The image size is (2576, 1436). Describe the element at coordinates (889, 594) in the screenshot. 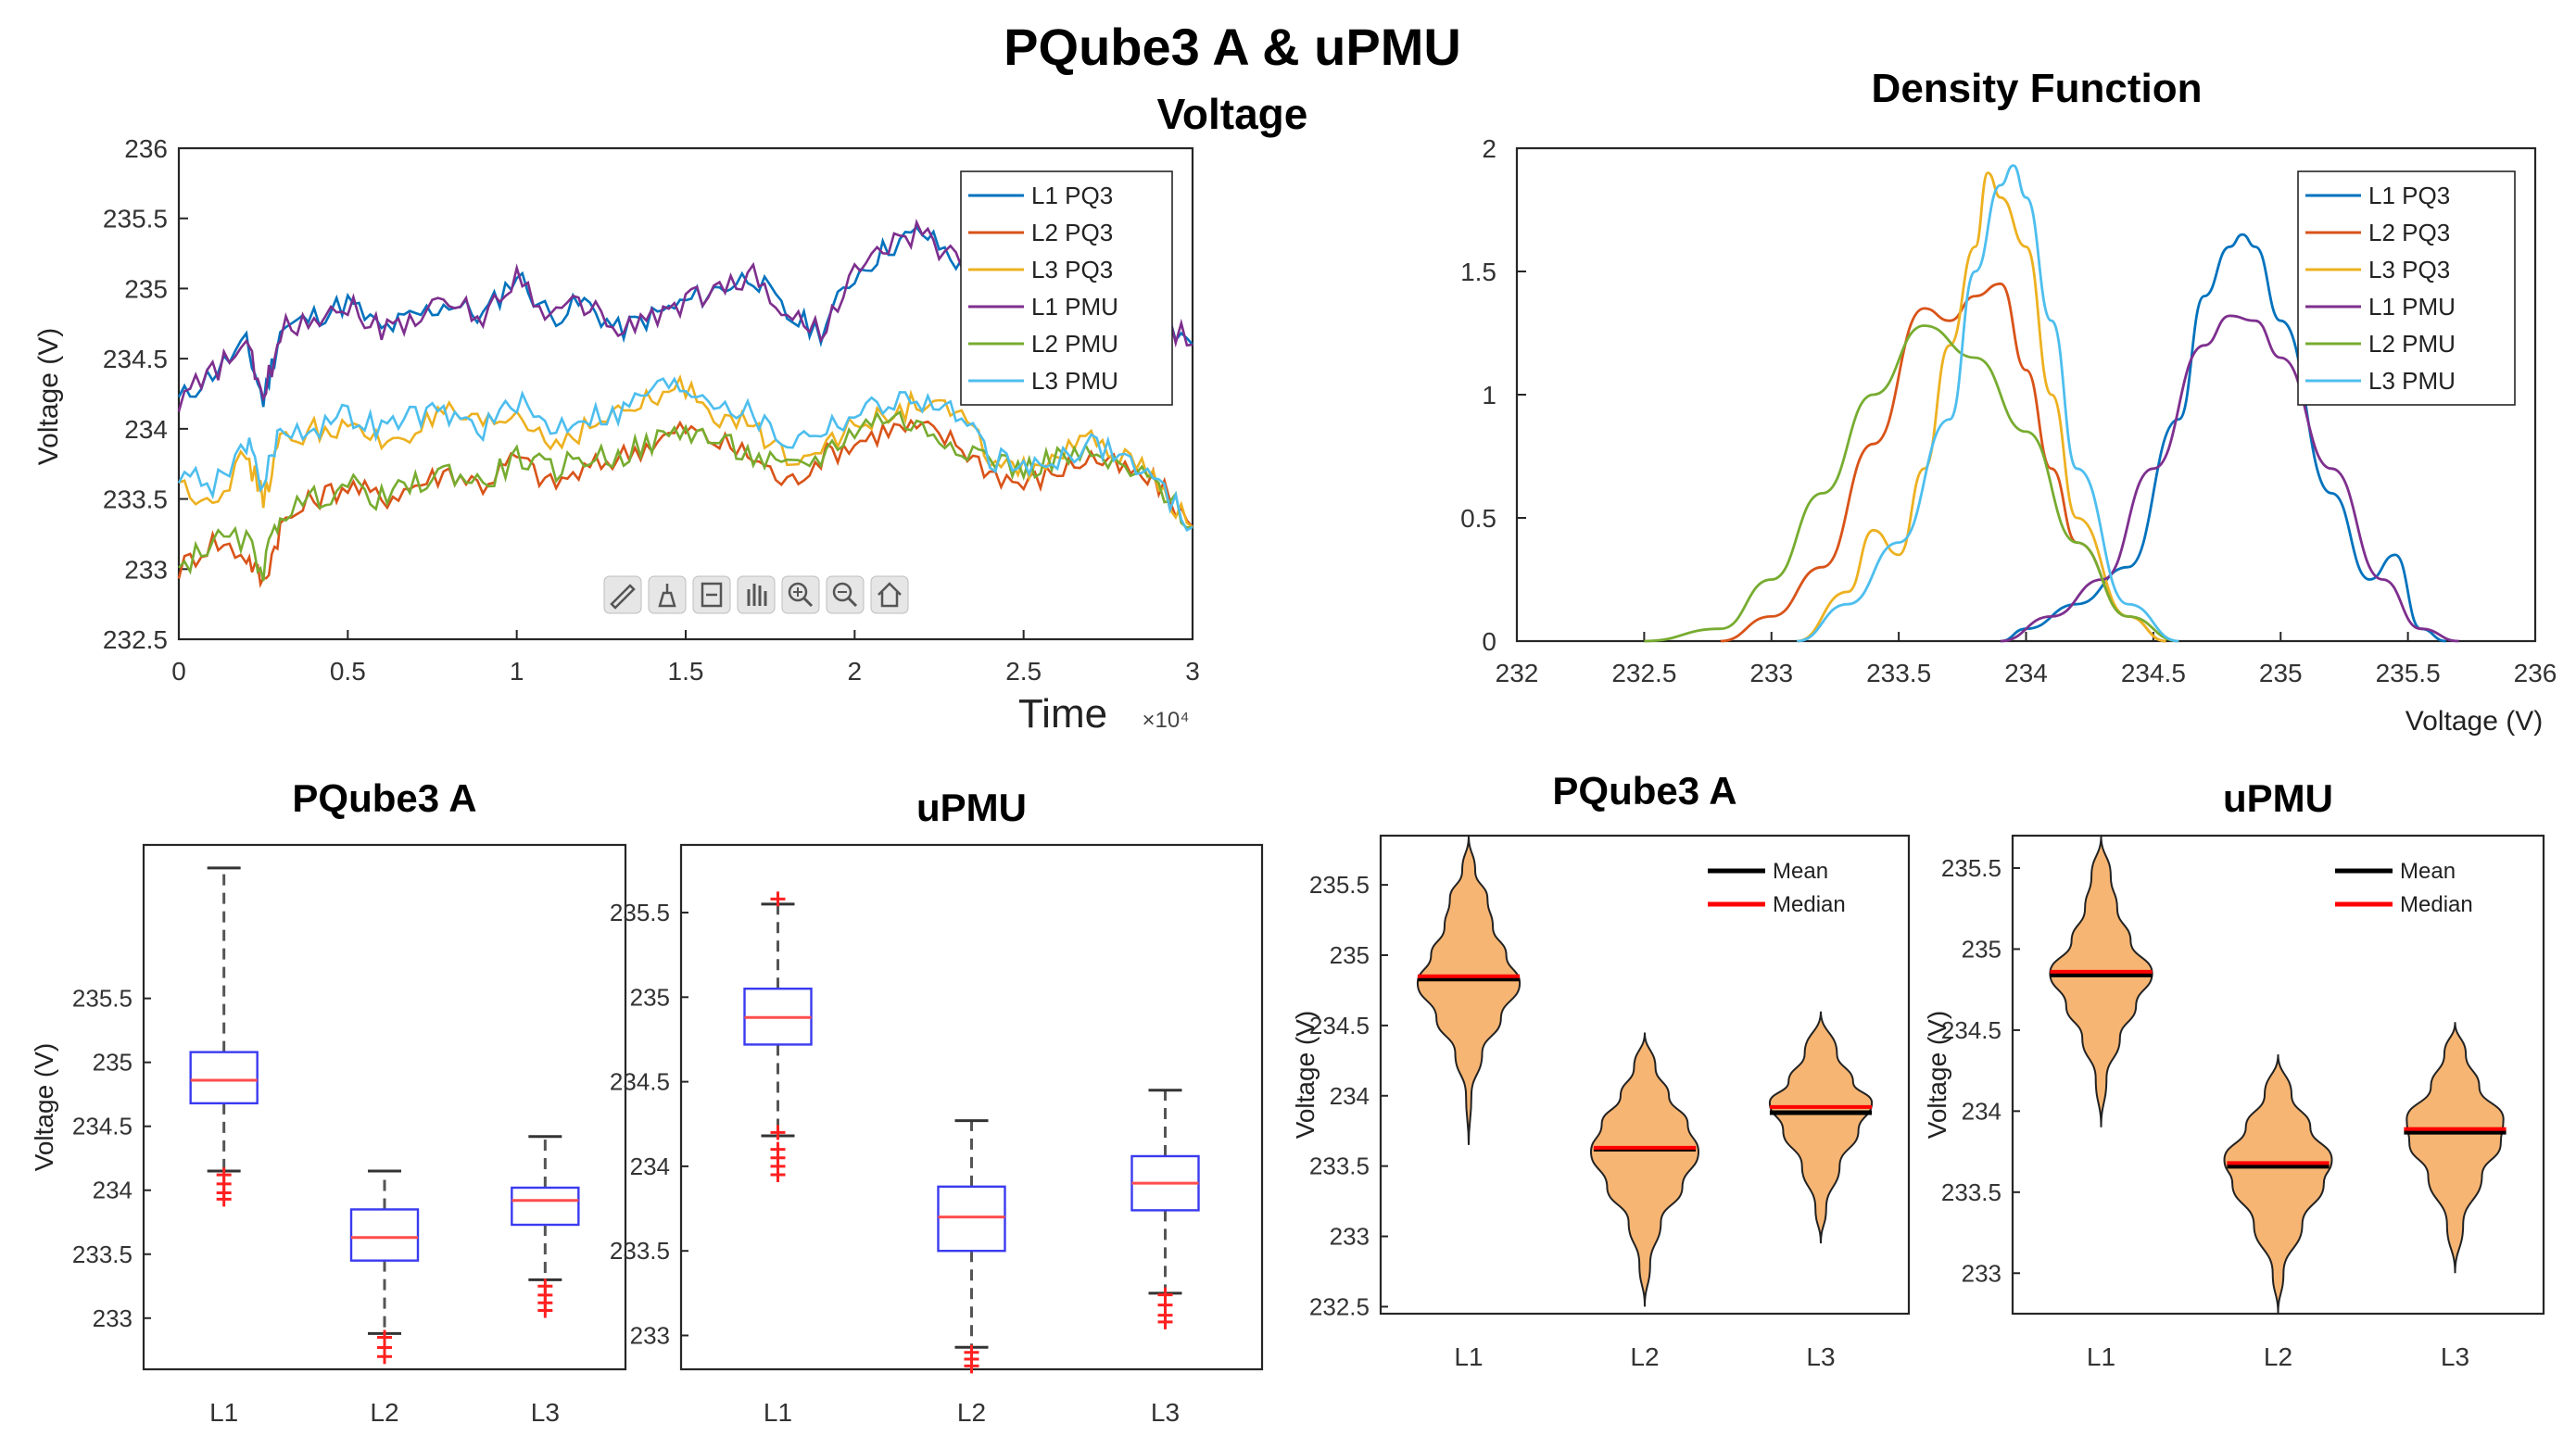

I see `home-icon` at that location.